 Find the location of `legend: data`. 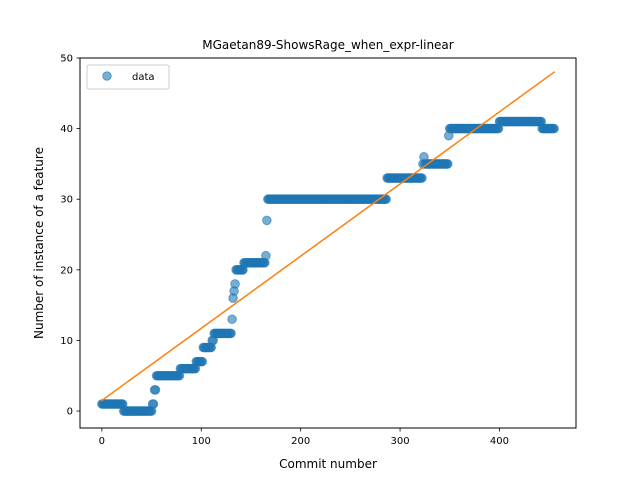

legend: data is located at coordinates (128, 77).